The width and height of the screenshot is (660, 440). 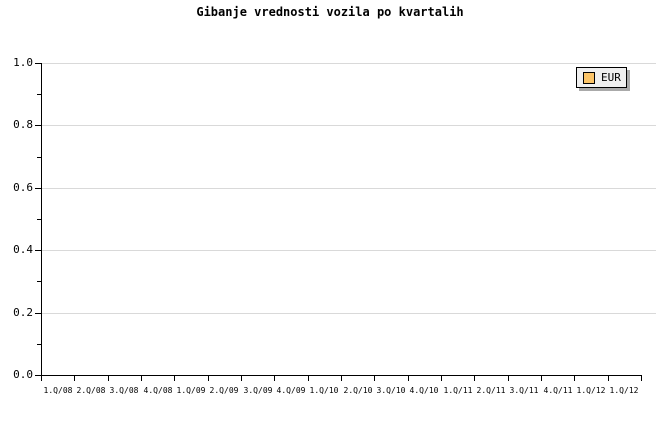 What do you see at coordinates (23, 250) in the screenshot?
I see `y-axis-tick-label: 0.4` at bounding box center [23, 250].